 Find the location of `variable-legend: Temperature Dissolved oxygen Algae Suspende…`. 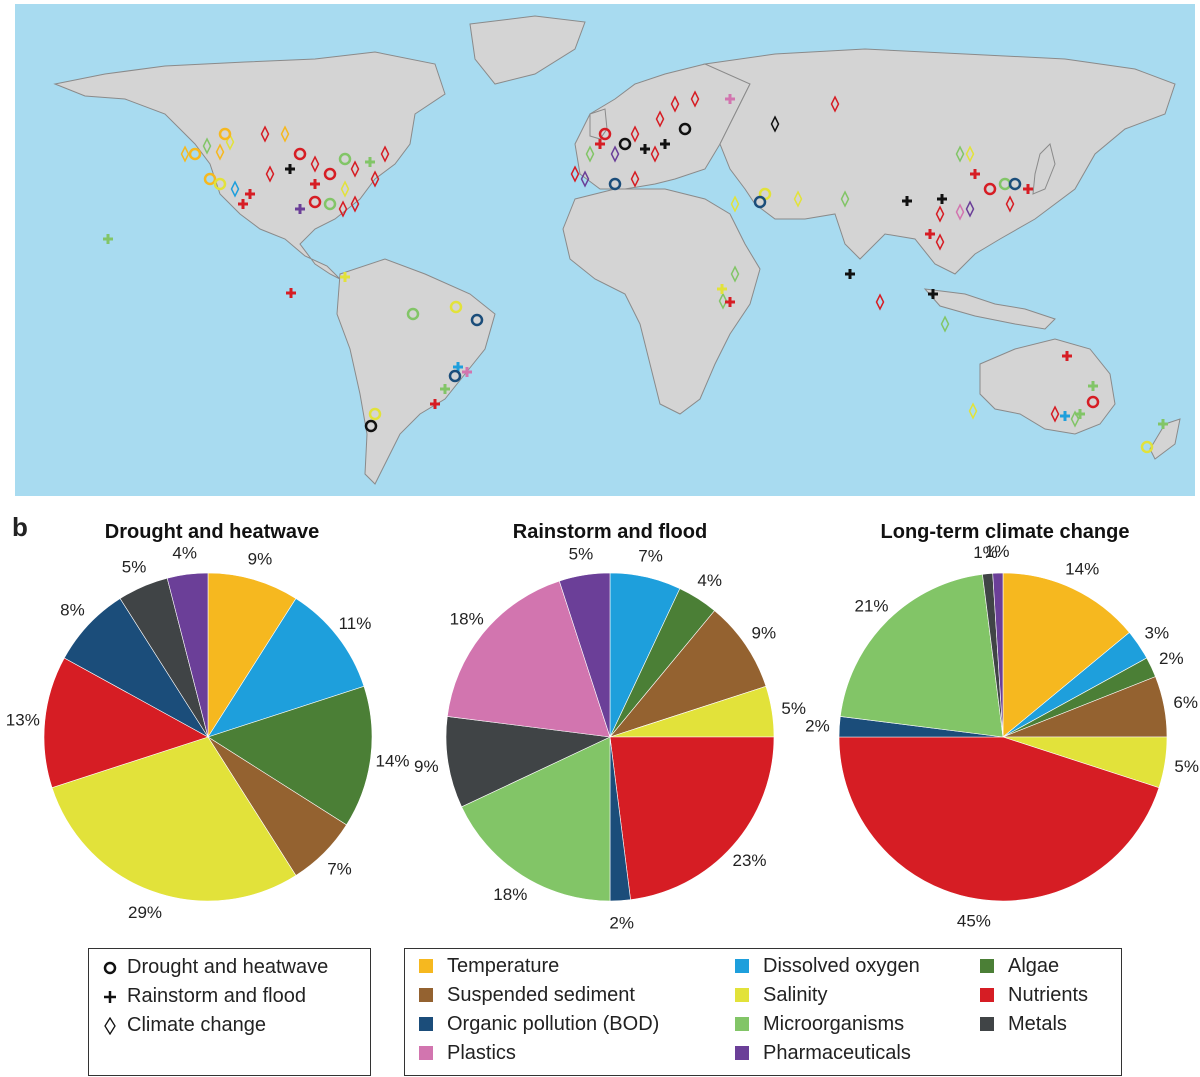

variable-legend: Temperature Dissolved oxygen Algae Suspende… is located at coordinates (763, 1012).